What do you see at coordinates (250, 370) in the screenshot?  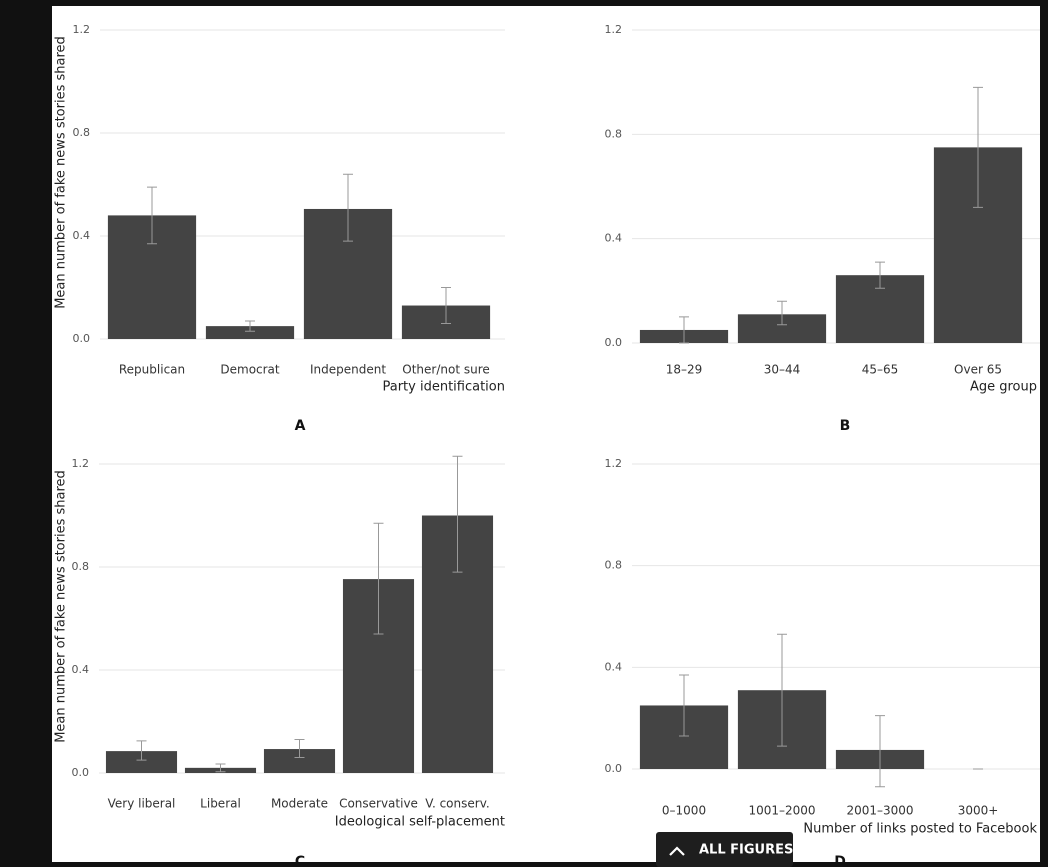 I see `x-tick-label: Democrat` at bounding box center [250, 370].